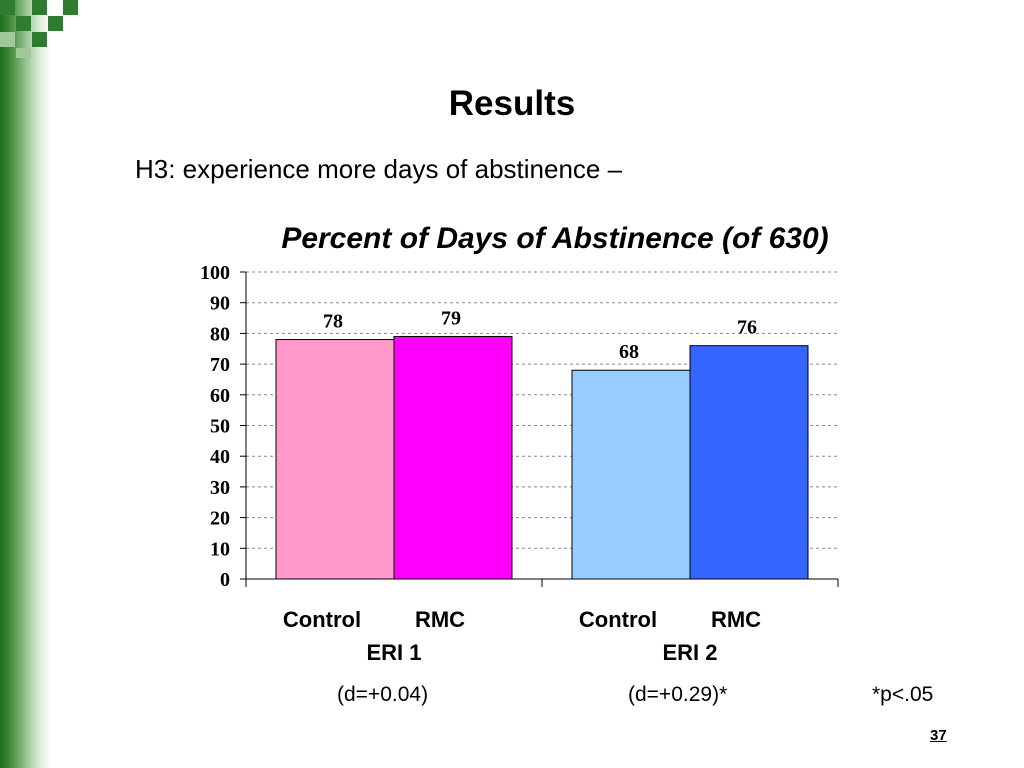 Image resolution: width=1024 pixels, height=768 pixels. Describe the element at coordinates (220, 396) in the screenshot. I see `y-tick-label: 60` at that location.